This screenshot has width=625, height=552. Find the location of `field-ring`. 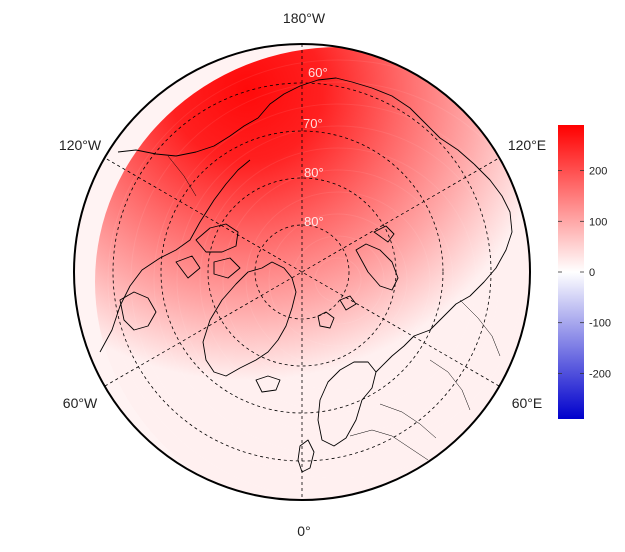

field-ring is located at coordinates (338, 280).